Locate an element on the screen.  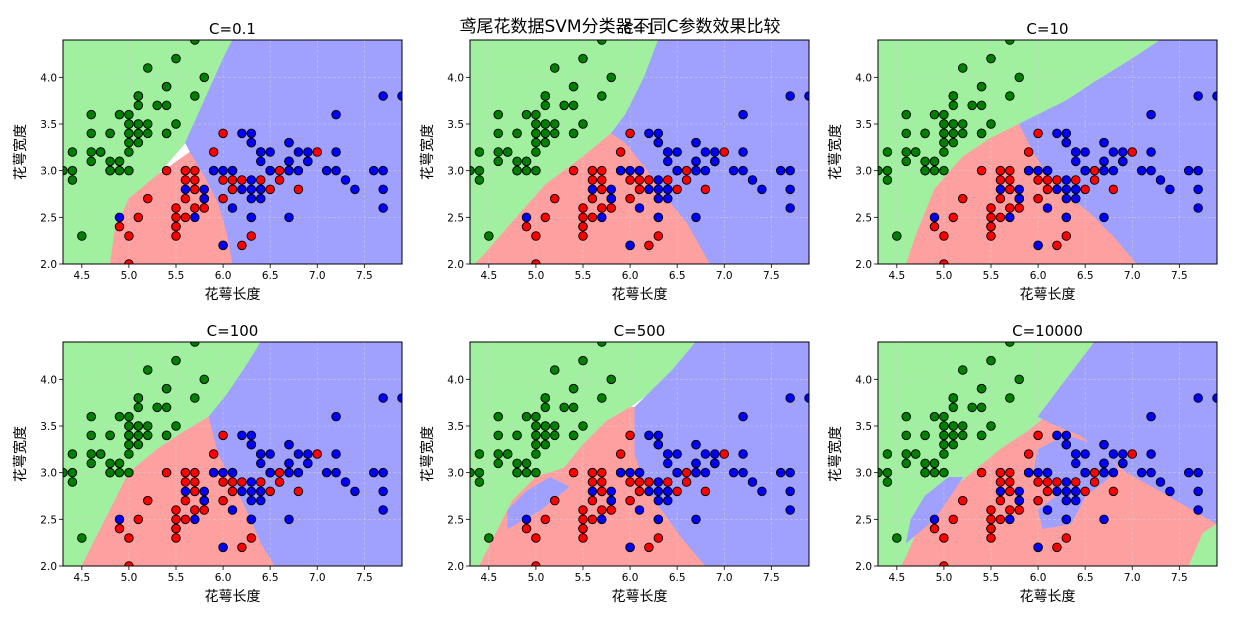
y-tick-label: 2.5 is located at coordinates (48, 218).